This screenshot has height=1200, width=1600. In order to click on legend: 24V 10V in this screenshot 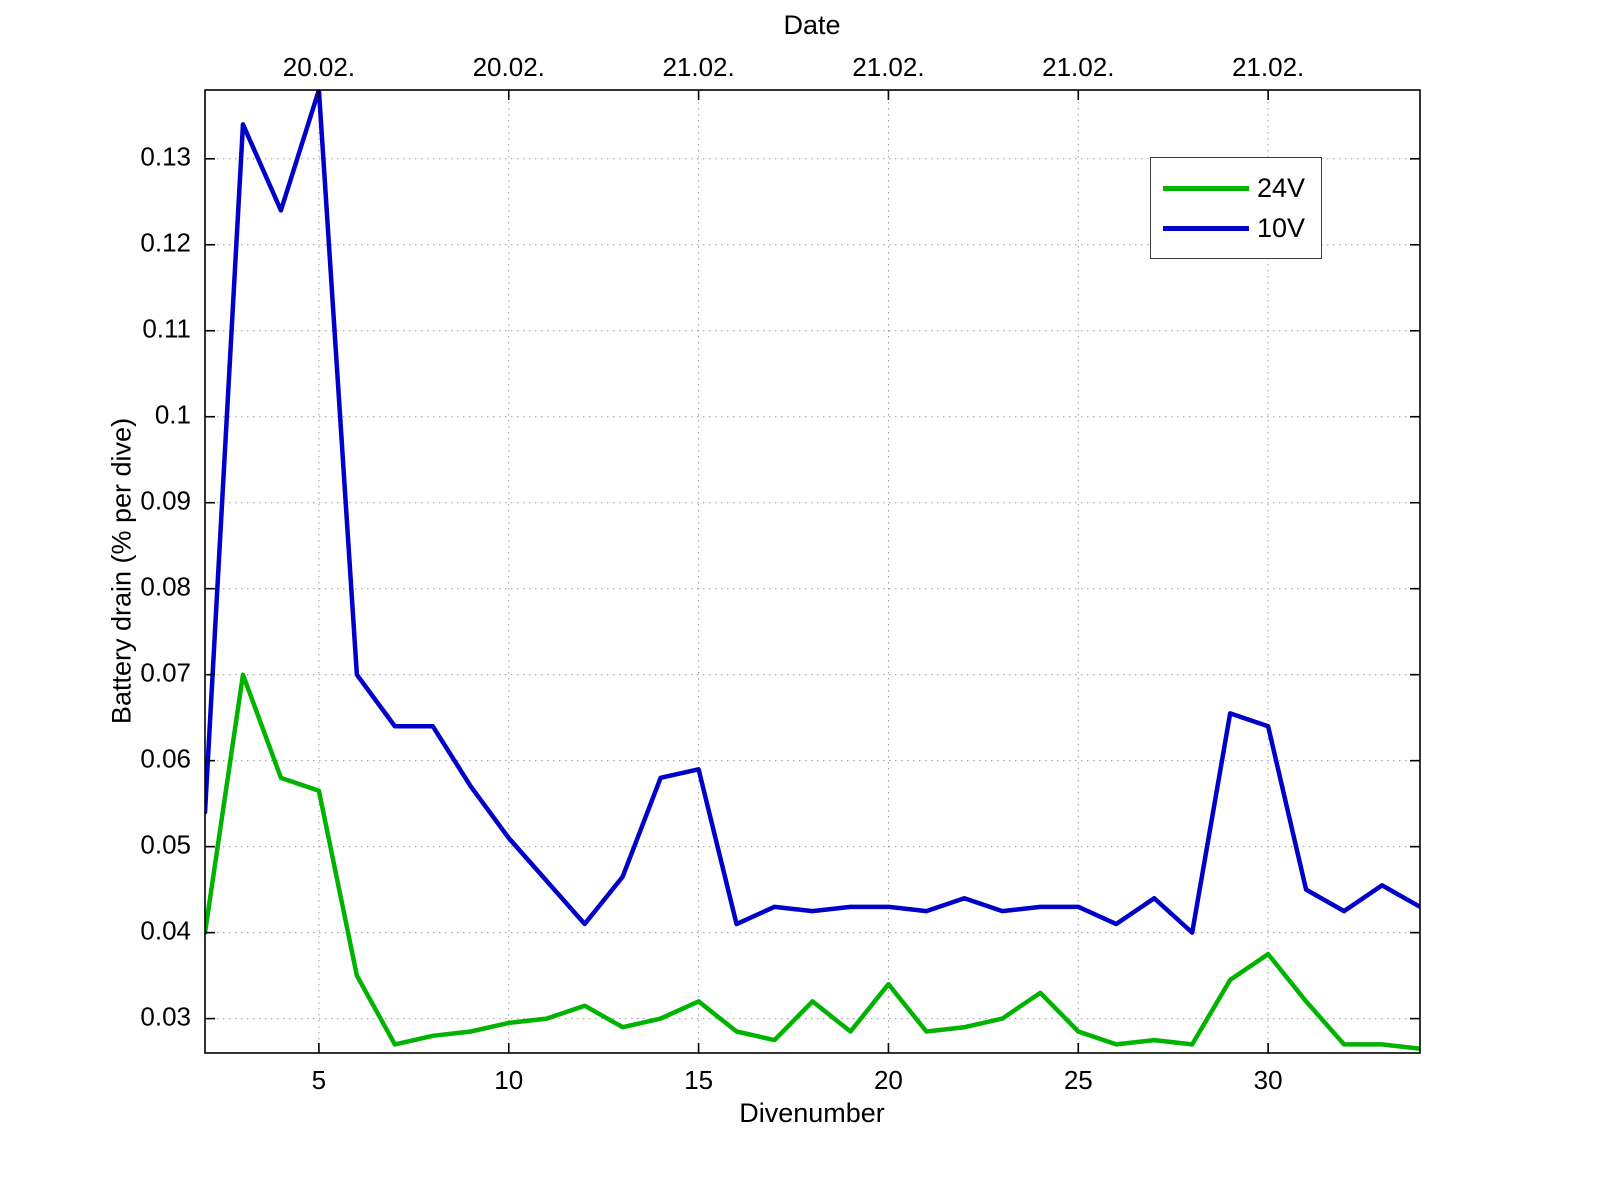, I will do `click(1236, 208)`.